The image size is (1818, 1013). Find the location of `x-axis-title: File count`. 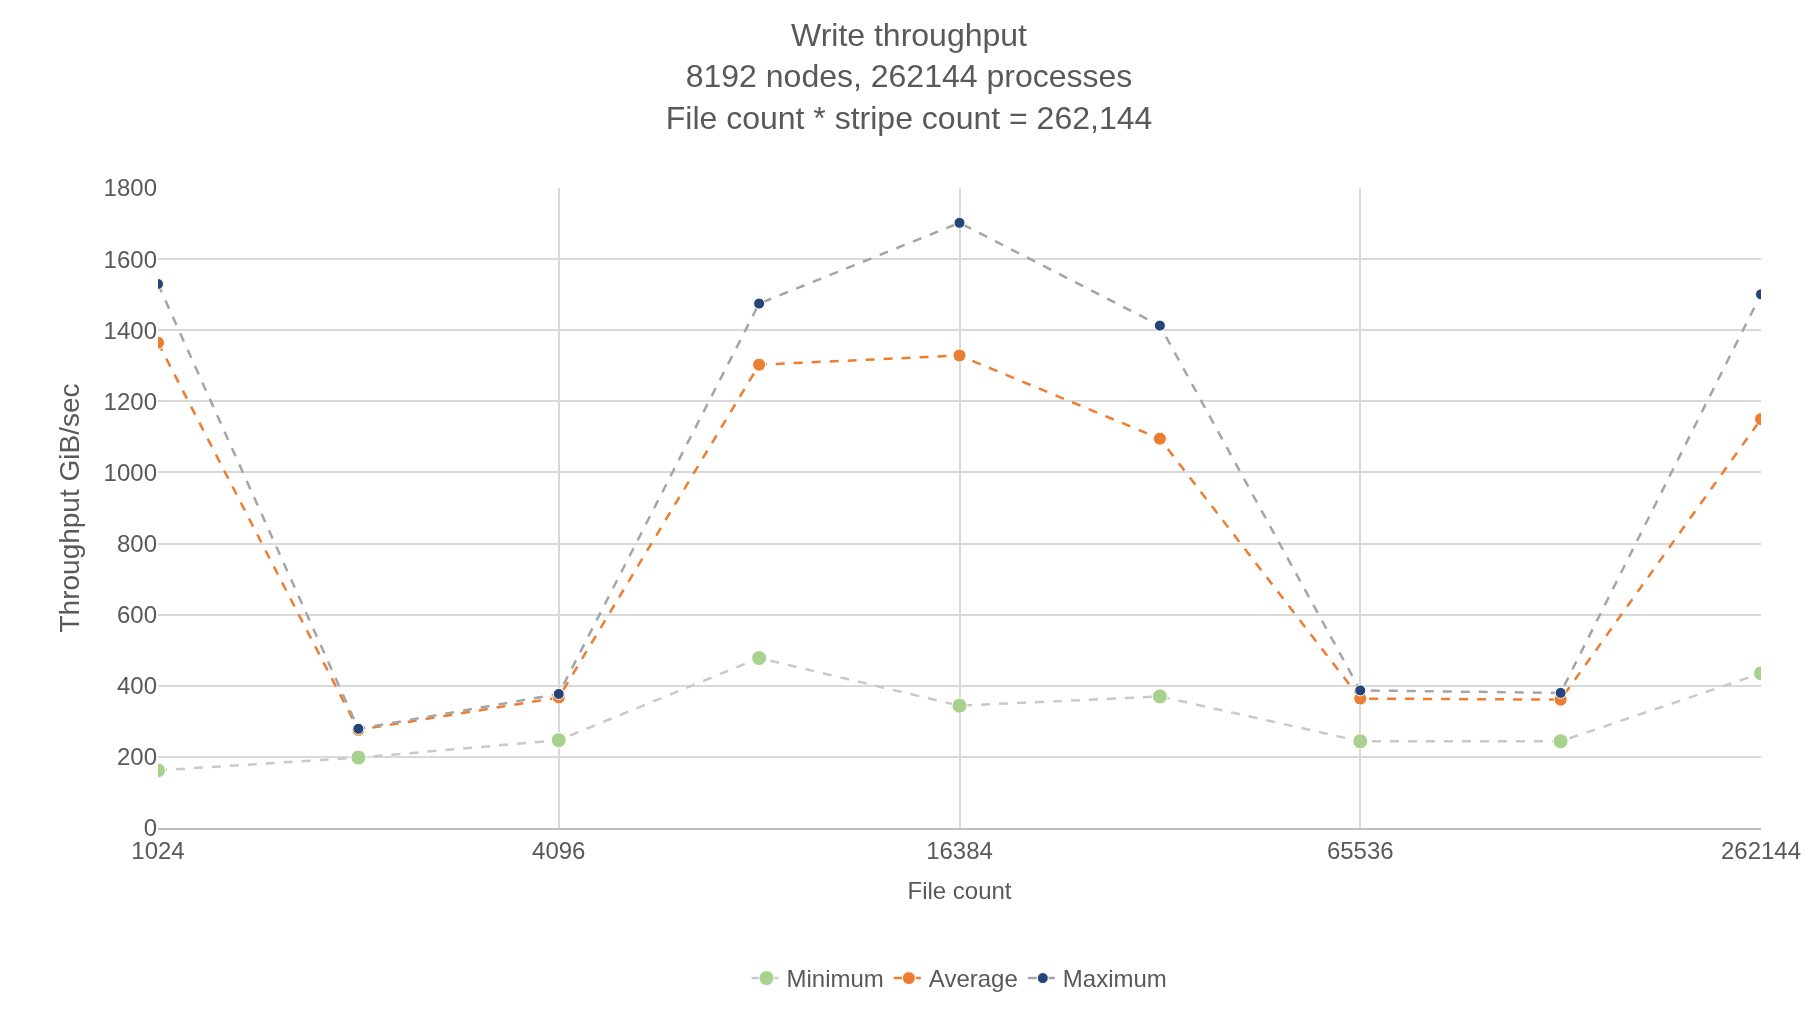

x-axis-title: File count is located at coordinates (959, 891).